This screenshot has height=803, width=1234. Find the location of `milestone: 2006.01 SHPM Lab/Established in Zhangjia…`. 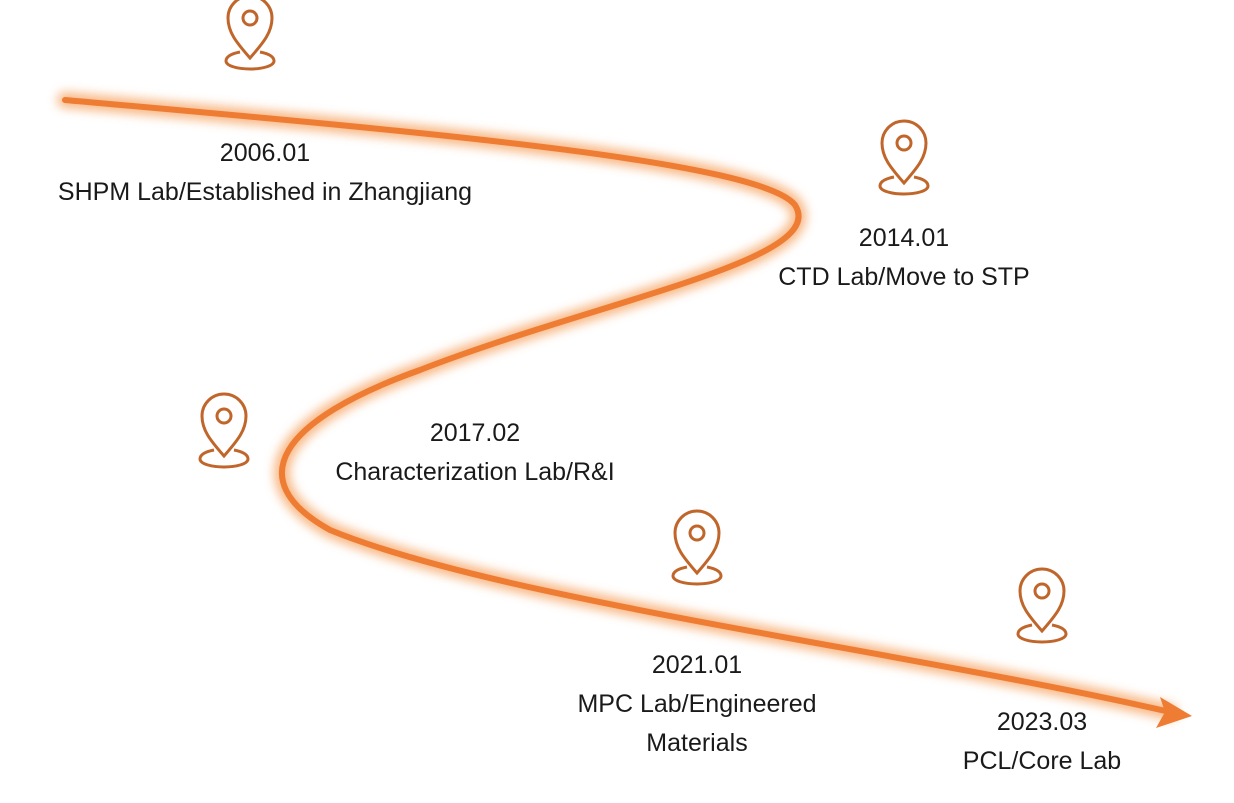

milestone: 2006.01 SHPM Lab/Established in Zhangjia… is located at coordinates (265, 173).